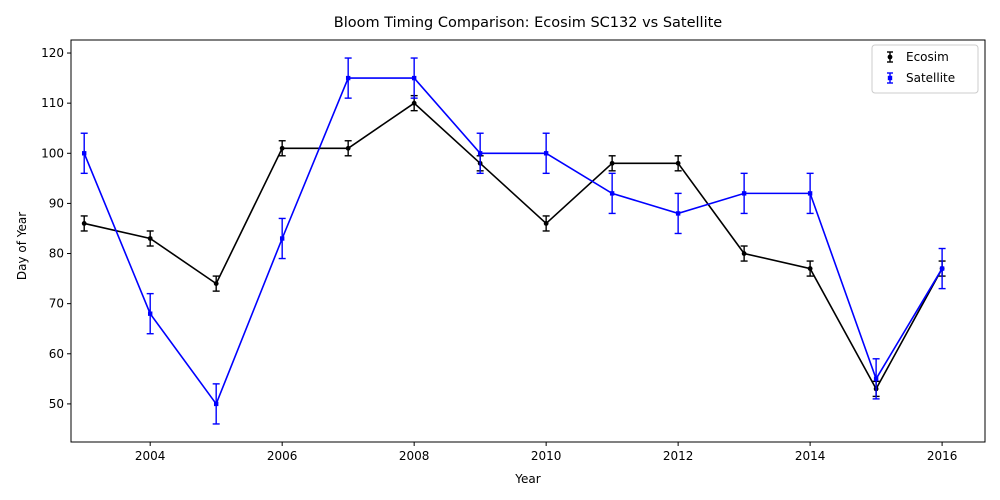  Describe the element at coordinates (282, 456) in the screenshot. I see `x-tick-label: 2006` at that location.